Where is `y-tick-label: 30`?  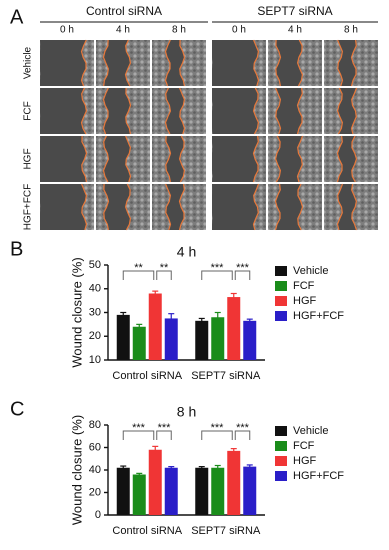 y-tick-label: 30 is located at coordinates (95, 312).